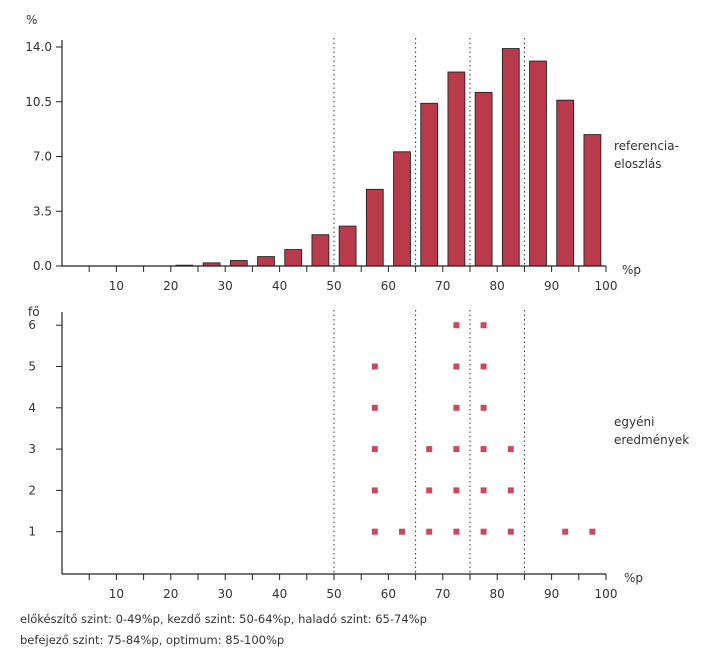  Describe the element at coordinates (32, 532) in the screenshot. I see `y-tick-label: 1` at that location.